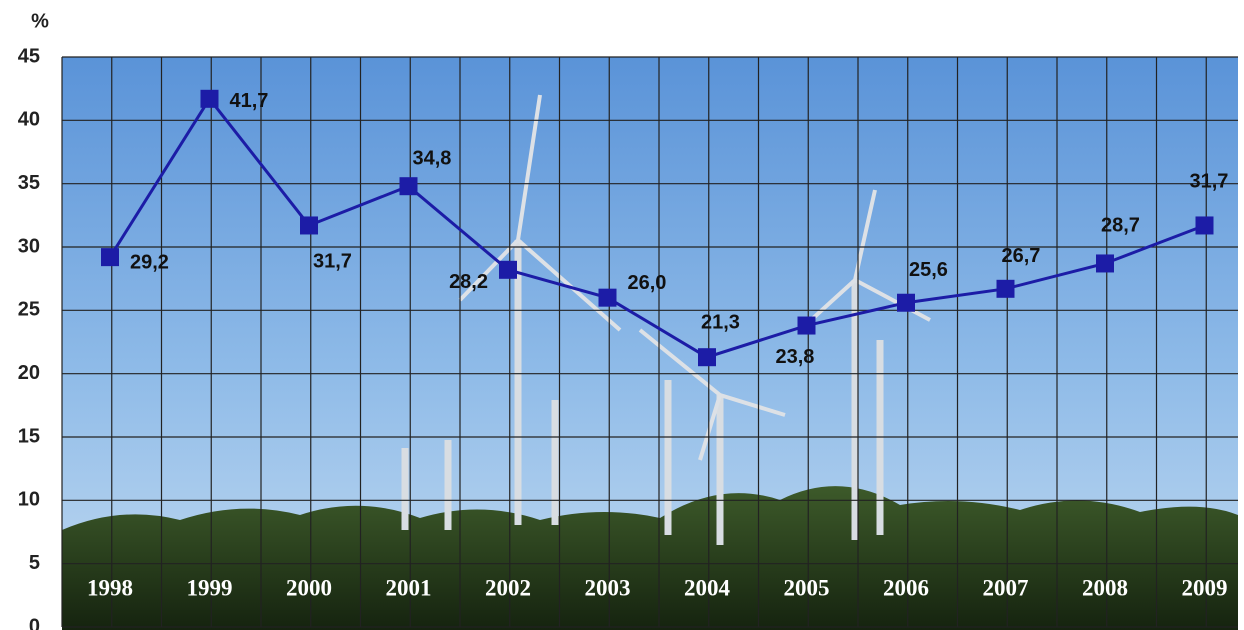 This screenshot has height=630, width=1244. Describe the element at coordinates (468, 282) in the screenshot. I see `data-label: 28,2` at that location.